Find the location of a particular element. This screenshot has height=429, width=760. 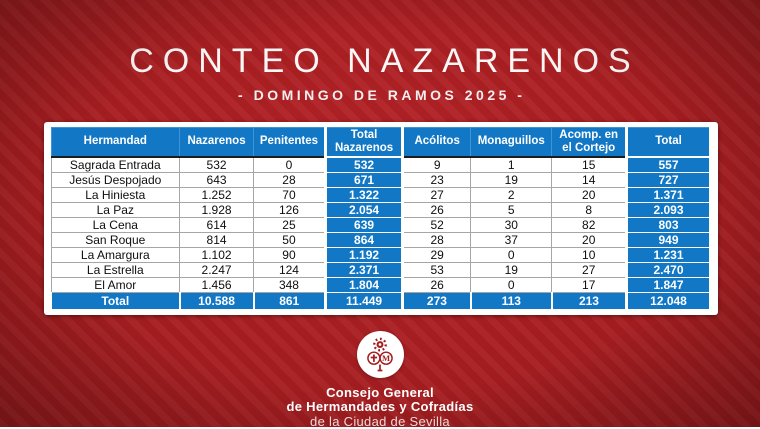

total-cell: 10.588 is located at coordinates (216, 300).